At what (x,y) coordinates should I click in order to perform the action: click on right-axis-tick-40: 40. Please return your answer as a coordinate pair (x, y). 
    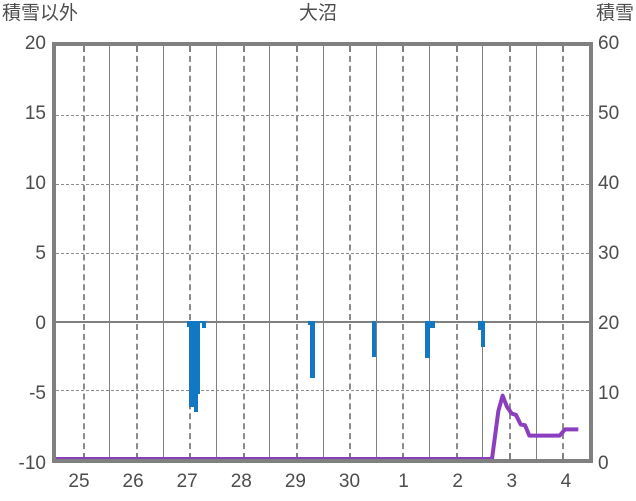
    Looking at the image, I should click on (609, 183).